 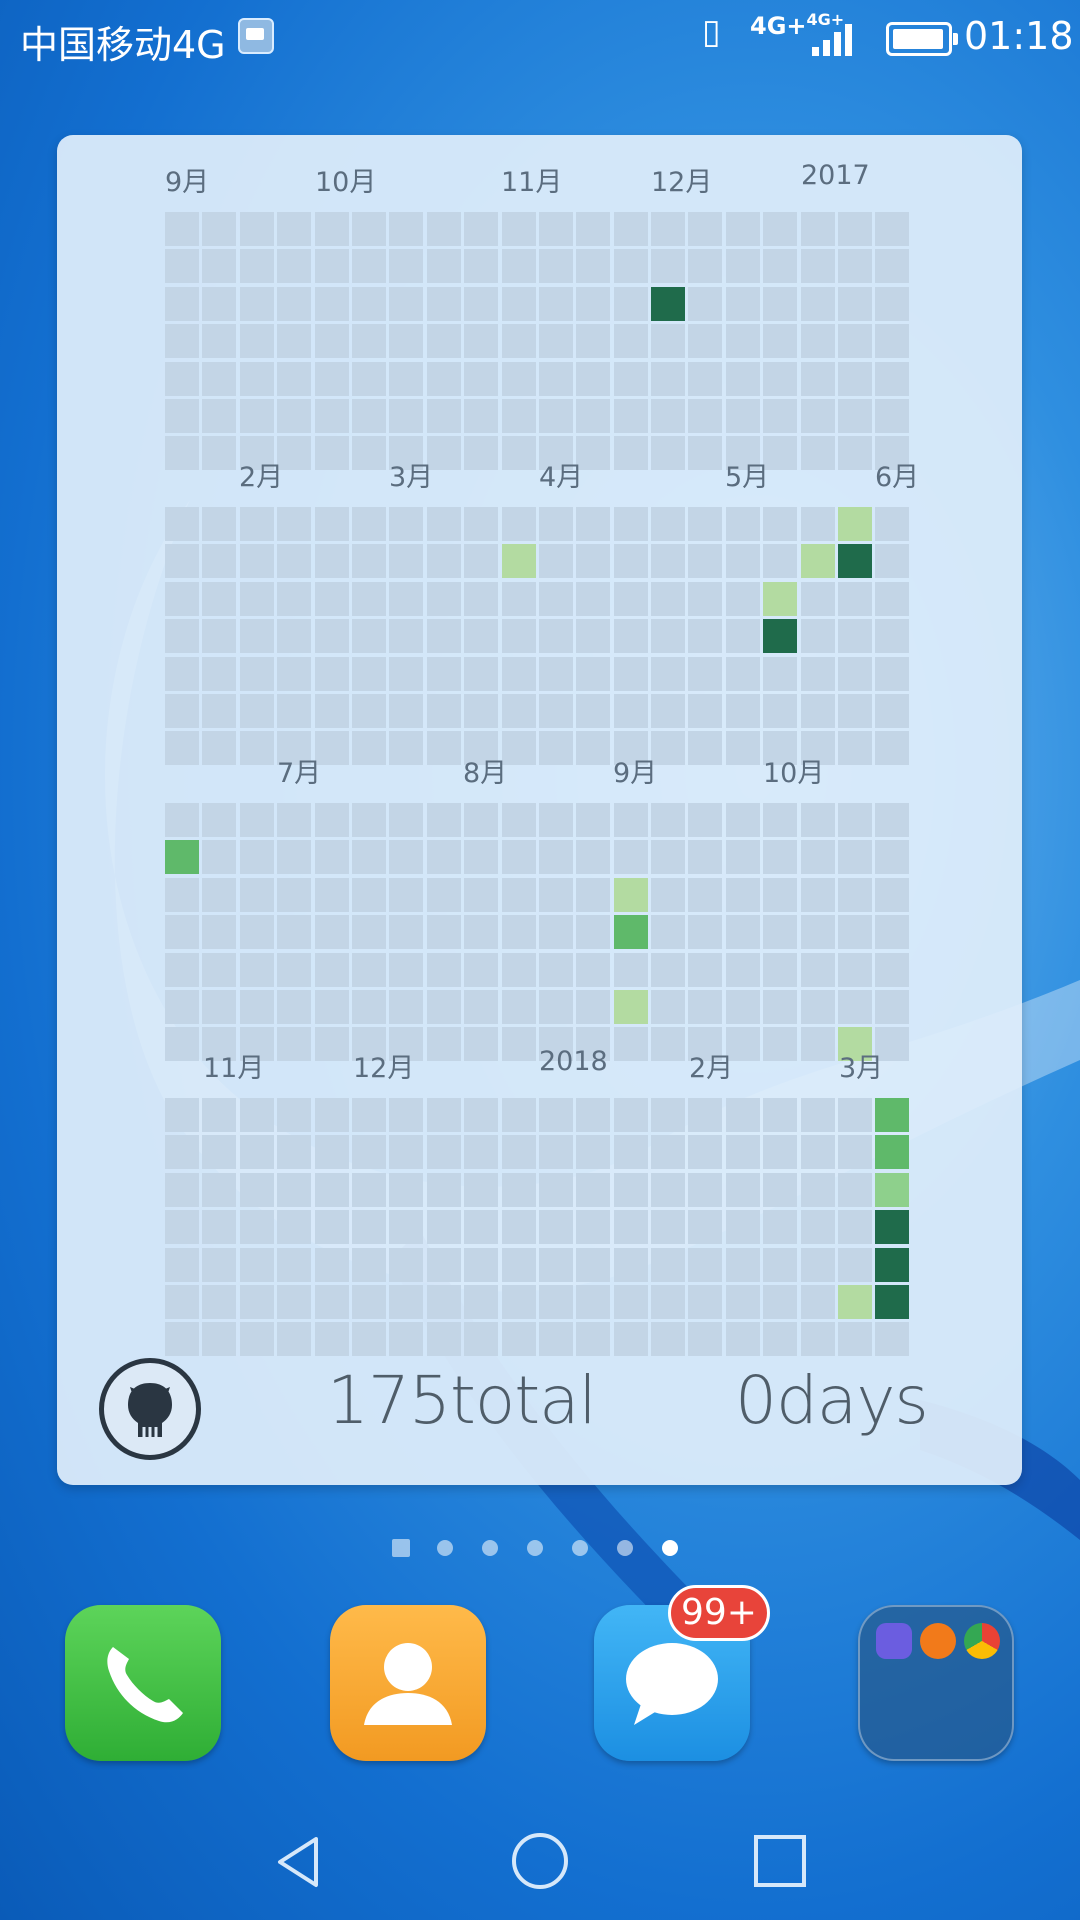 I want to click on month-label: 12月, so click(x=384, y=1068).